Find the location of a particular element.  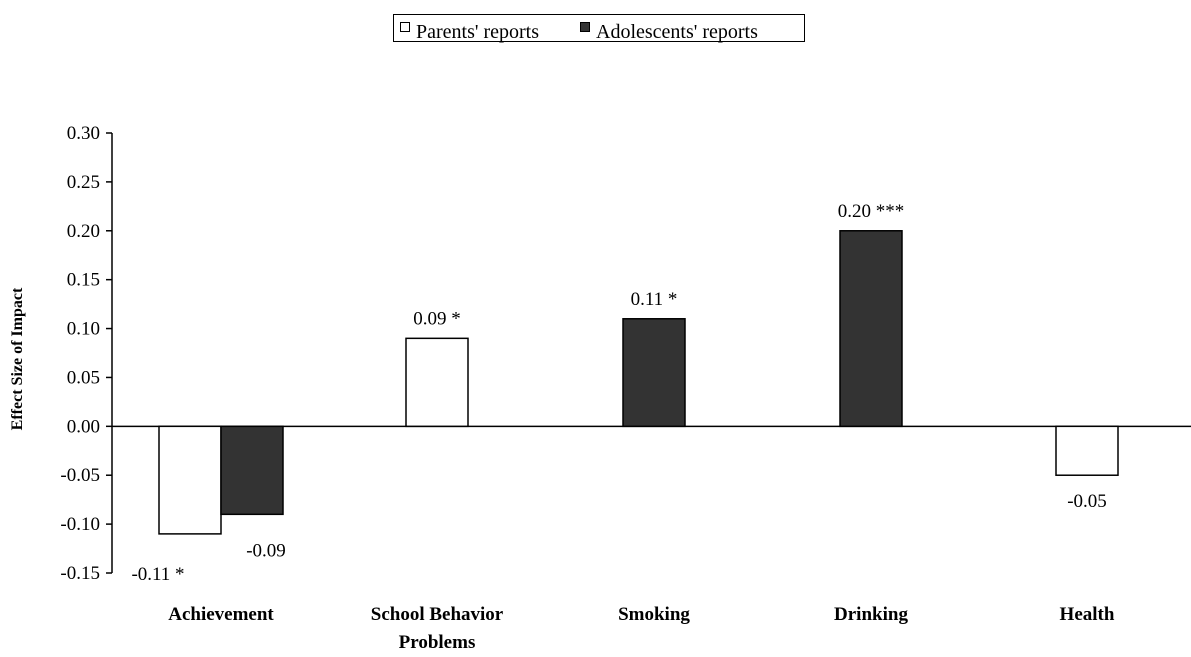

data-label-adolescents-3: 0.20 *** is located at coordinates (871, 211).